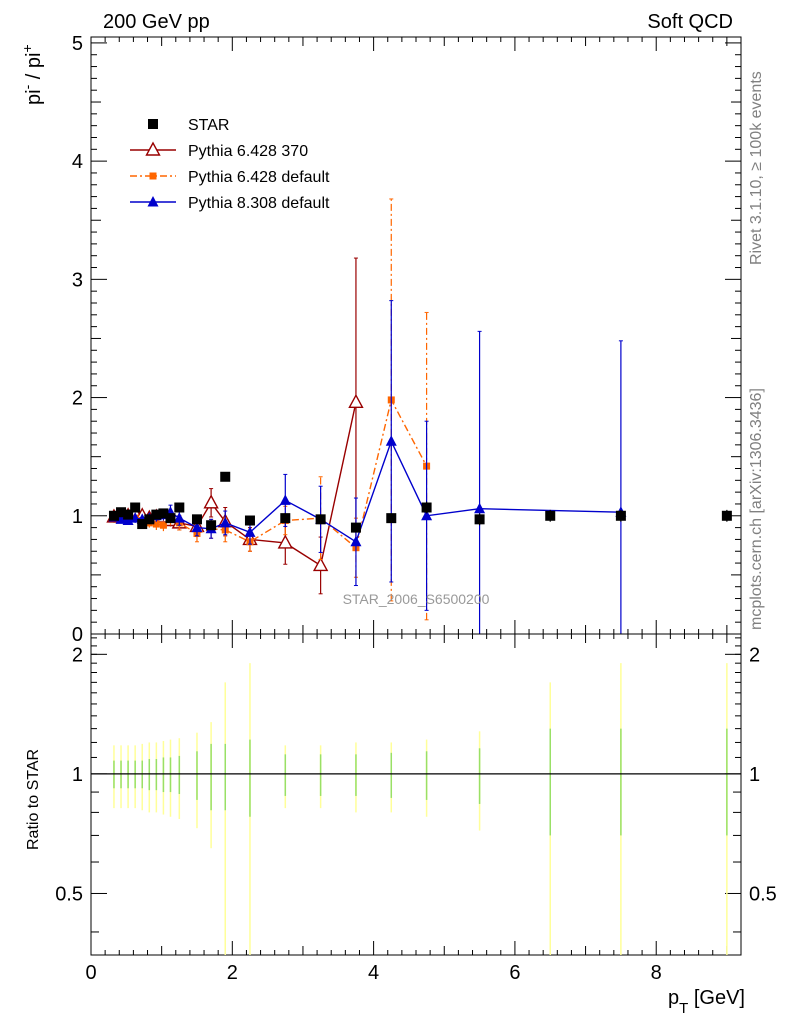  Describe the element at coordinates (706, 1002) in the screenshot. I see `x-axis-label: pT [GeV]` at that location.